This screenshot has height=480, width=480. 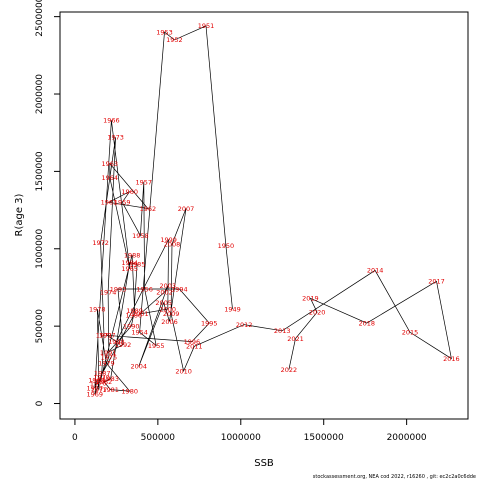 What do you see at coordinates (164, 292) in the screenshot?
I see `point-label-2002: 2002` at bounding box center [164, 292].